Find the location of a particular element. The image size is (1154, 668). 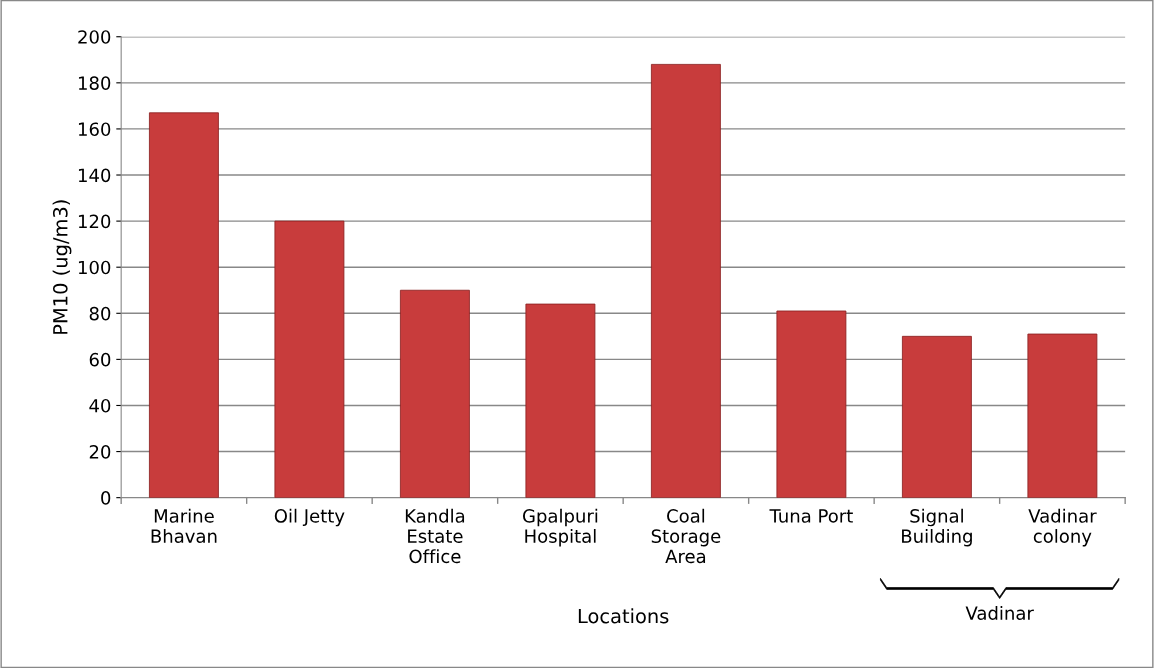

y-tick-label: 120 is located at coordinates (94, 221).